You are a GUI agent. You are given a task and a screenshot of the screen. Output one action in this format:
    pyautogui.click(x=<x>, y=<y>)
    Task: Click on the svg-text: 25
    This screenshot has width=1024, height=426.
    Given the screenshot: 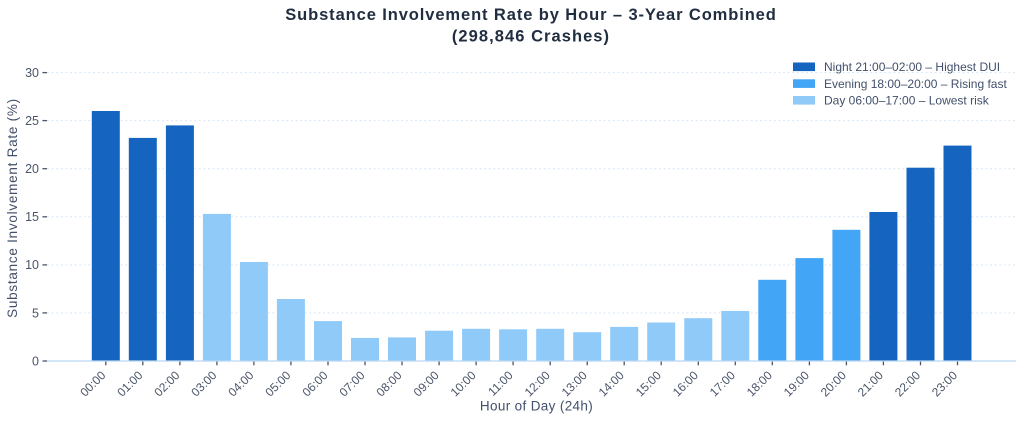 What is the action you would take?
    pyautogui.click(x=32, y=121)
    